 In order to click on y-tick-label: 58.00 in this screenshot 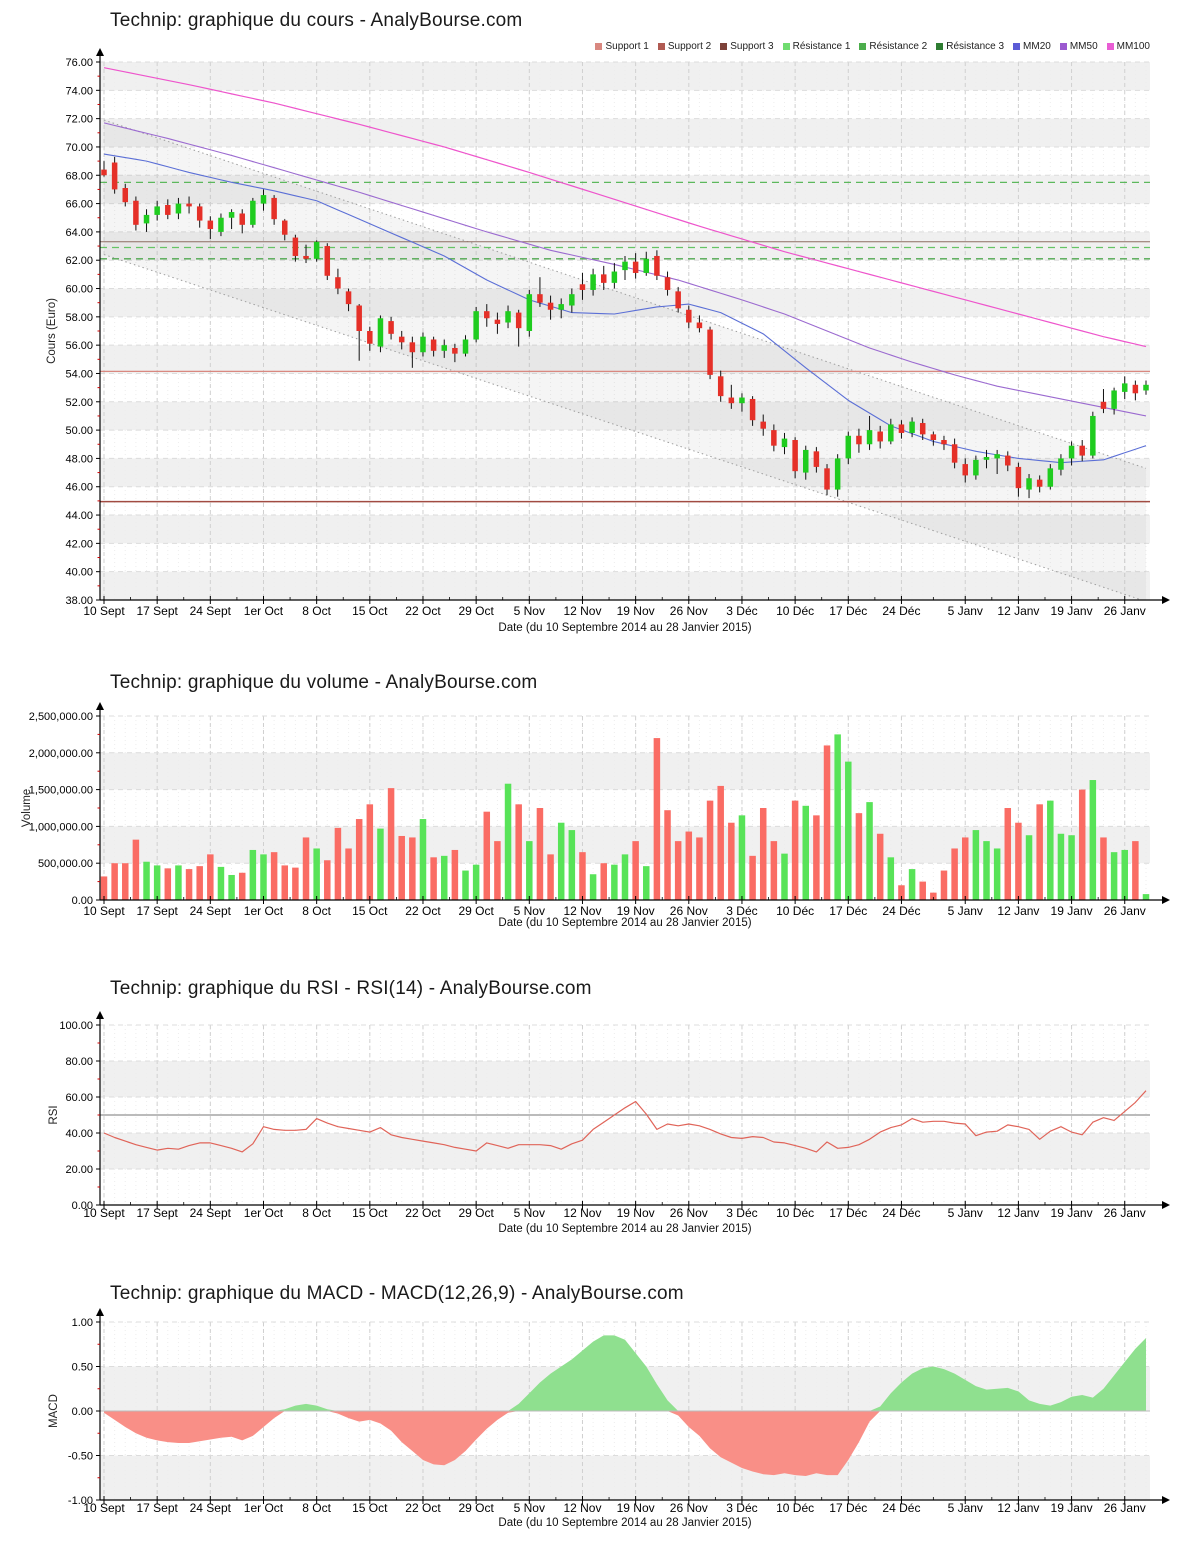, I will do `click(79, 318)`.